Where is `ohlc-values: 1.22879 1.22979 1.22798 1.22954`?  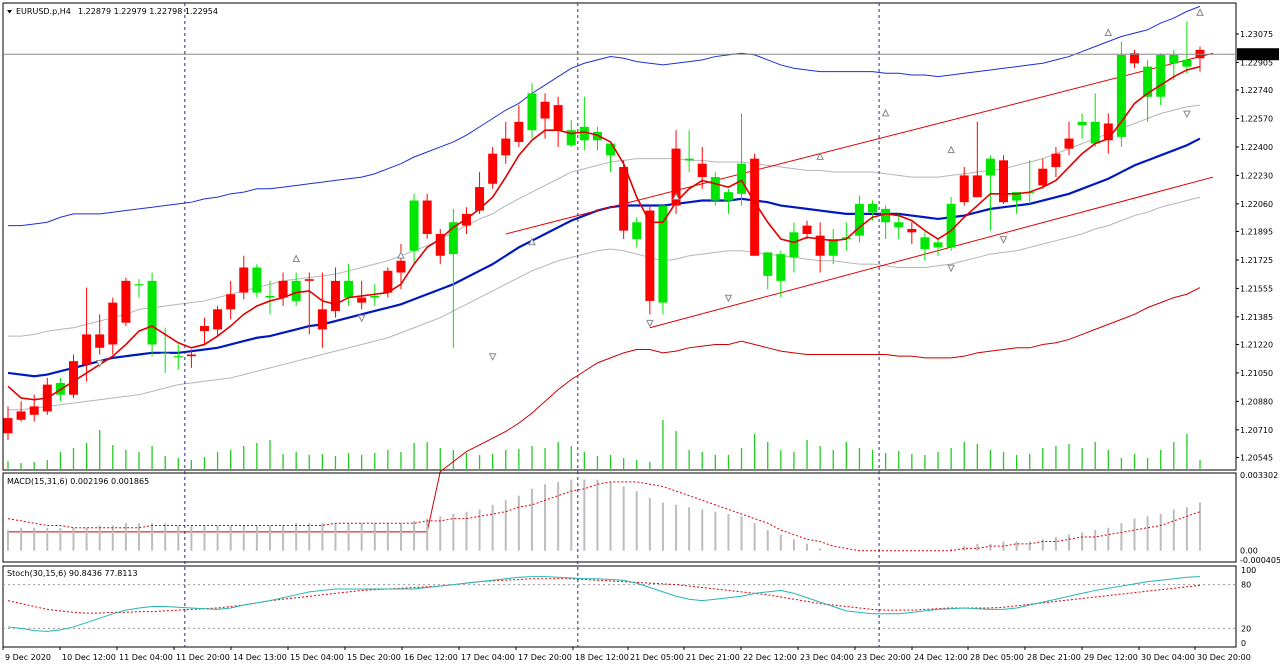
ohlc-values: 1.22879 1.22979 1.22798 1.22954 is located at coordinates (148, 11).